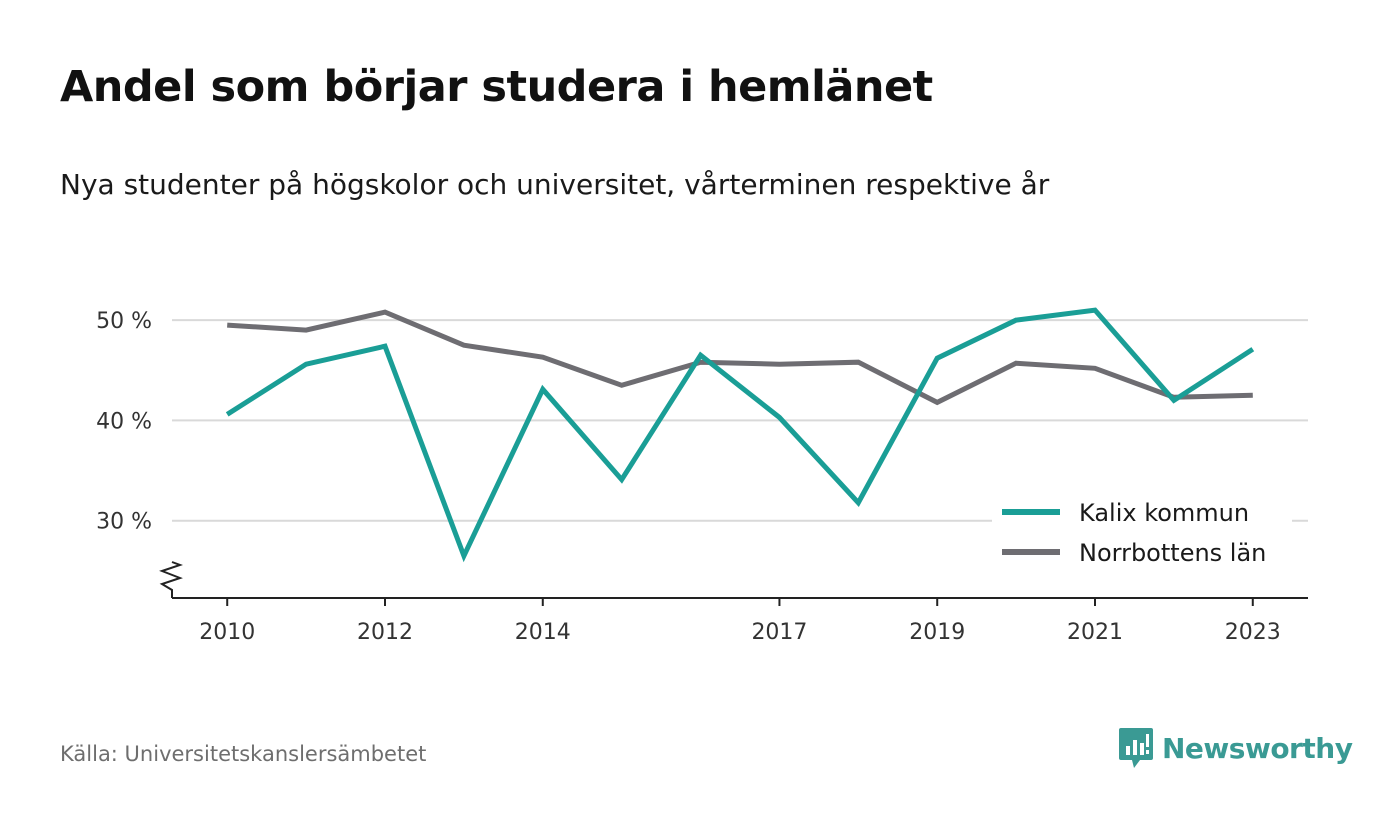  What do you see at coordinates (124, 522) in the screenshot?
I see `y-tick-label: 30 %` at bounding box center [124, 522].